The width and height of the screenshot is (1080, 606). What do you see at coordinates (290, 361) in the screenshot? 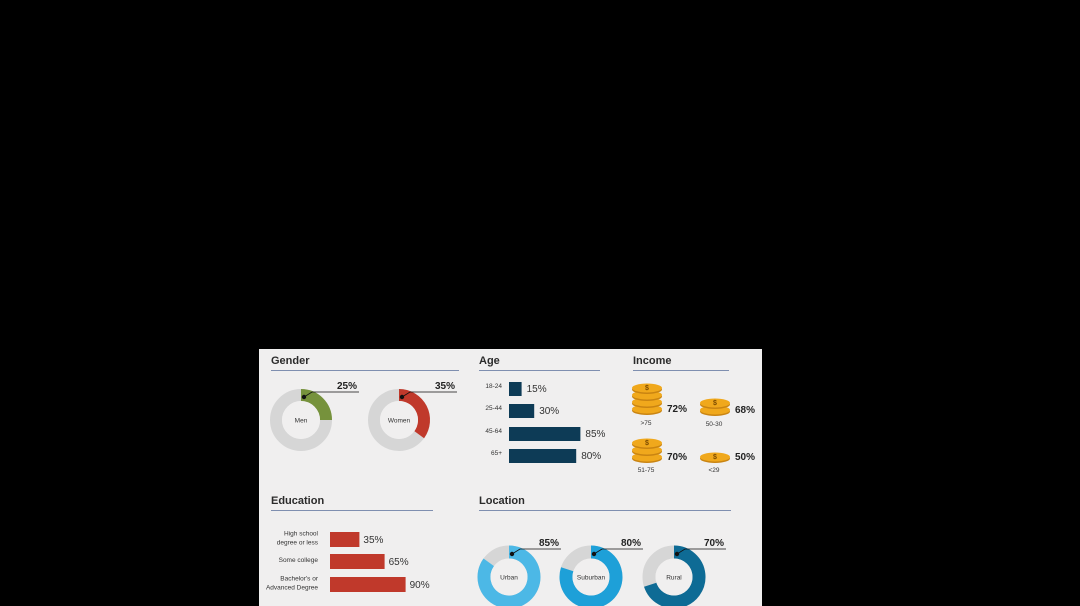
I see `gender-heading: Gender` at bounding box center [290, 361].